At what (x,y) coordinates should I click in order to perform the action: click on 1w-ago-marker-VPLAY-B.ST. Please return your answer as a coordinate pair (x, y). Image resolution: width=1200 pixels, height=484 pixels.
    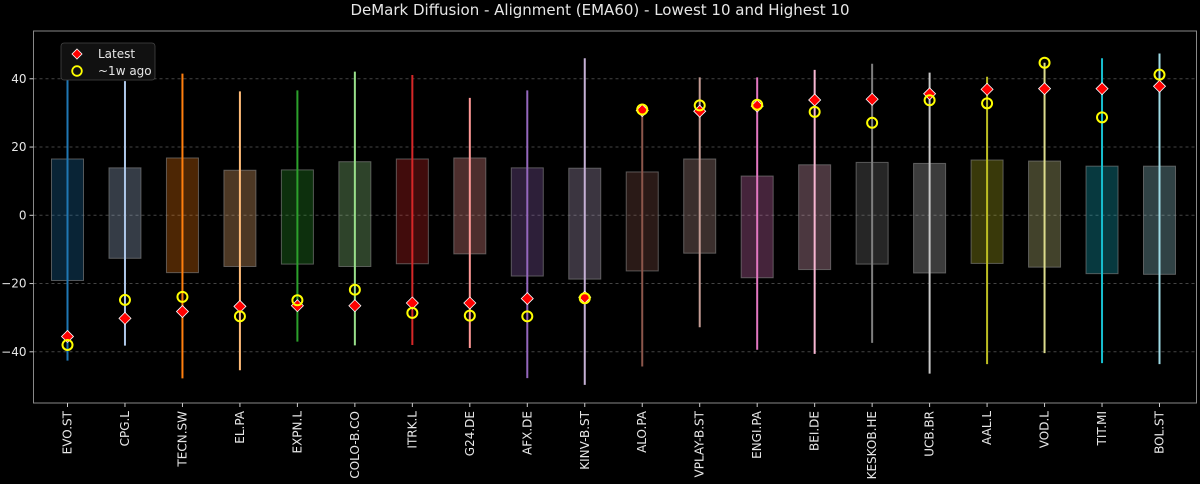
    Looking at the image, I should click on (699, 105).